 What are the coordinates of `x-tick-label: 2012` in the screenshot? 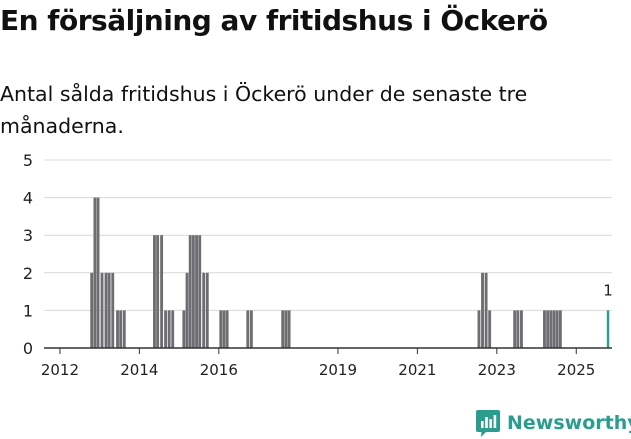 It's located at (60, 370).